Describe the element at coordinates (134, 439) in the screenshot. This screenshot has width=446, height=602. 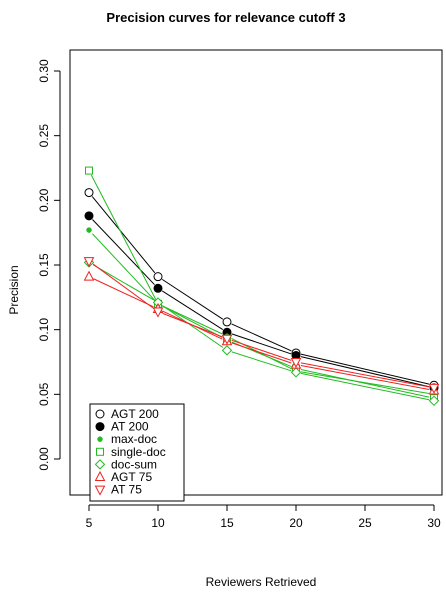
I see `legend-label: max-doc` at that location.